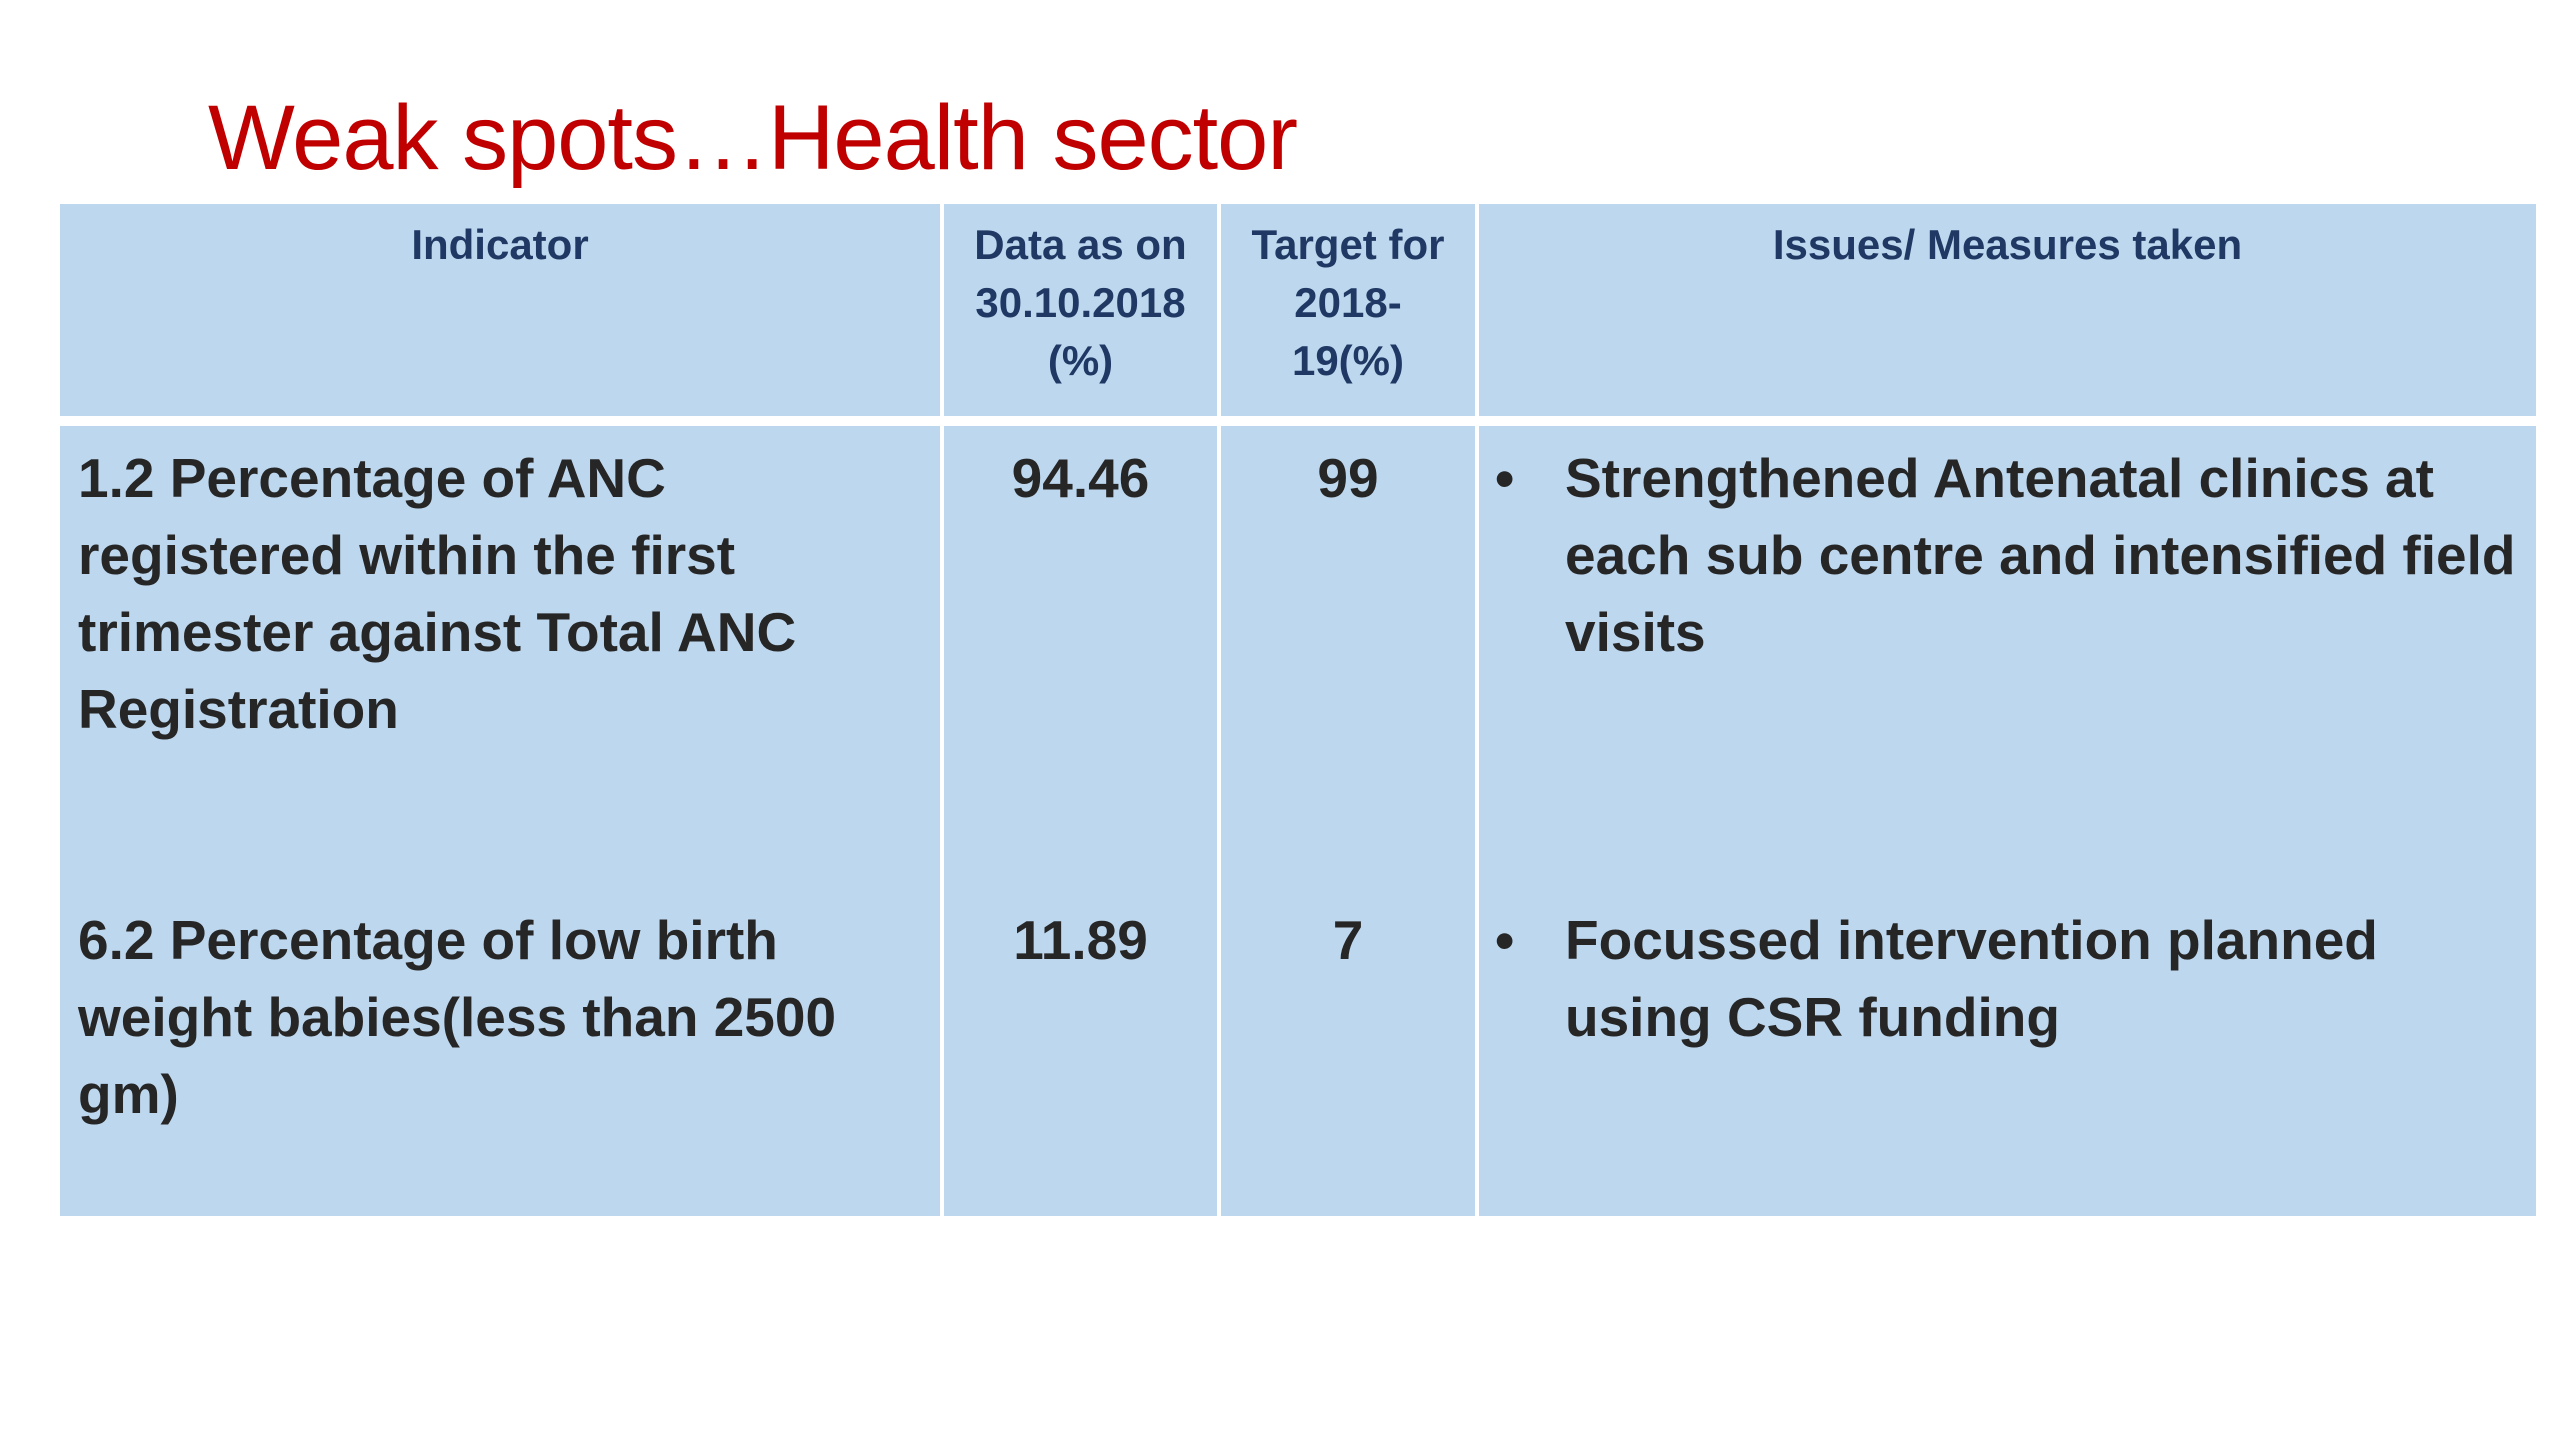 This screenshot has height=1440, width=2560. What do you see at coordinates (1080, 478) in the screenshot?
I see `data-value-1: 94.46` at bounding box center [1080, 478].